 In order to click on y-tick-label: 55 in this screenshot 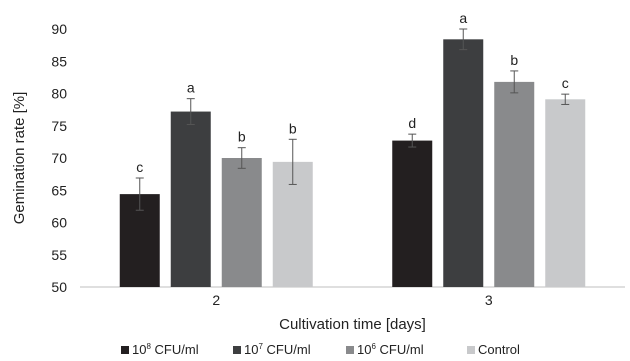, I will do `click(59, 255)`.